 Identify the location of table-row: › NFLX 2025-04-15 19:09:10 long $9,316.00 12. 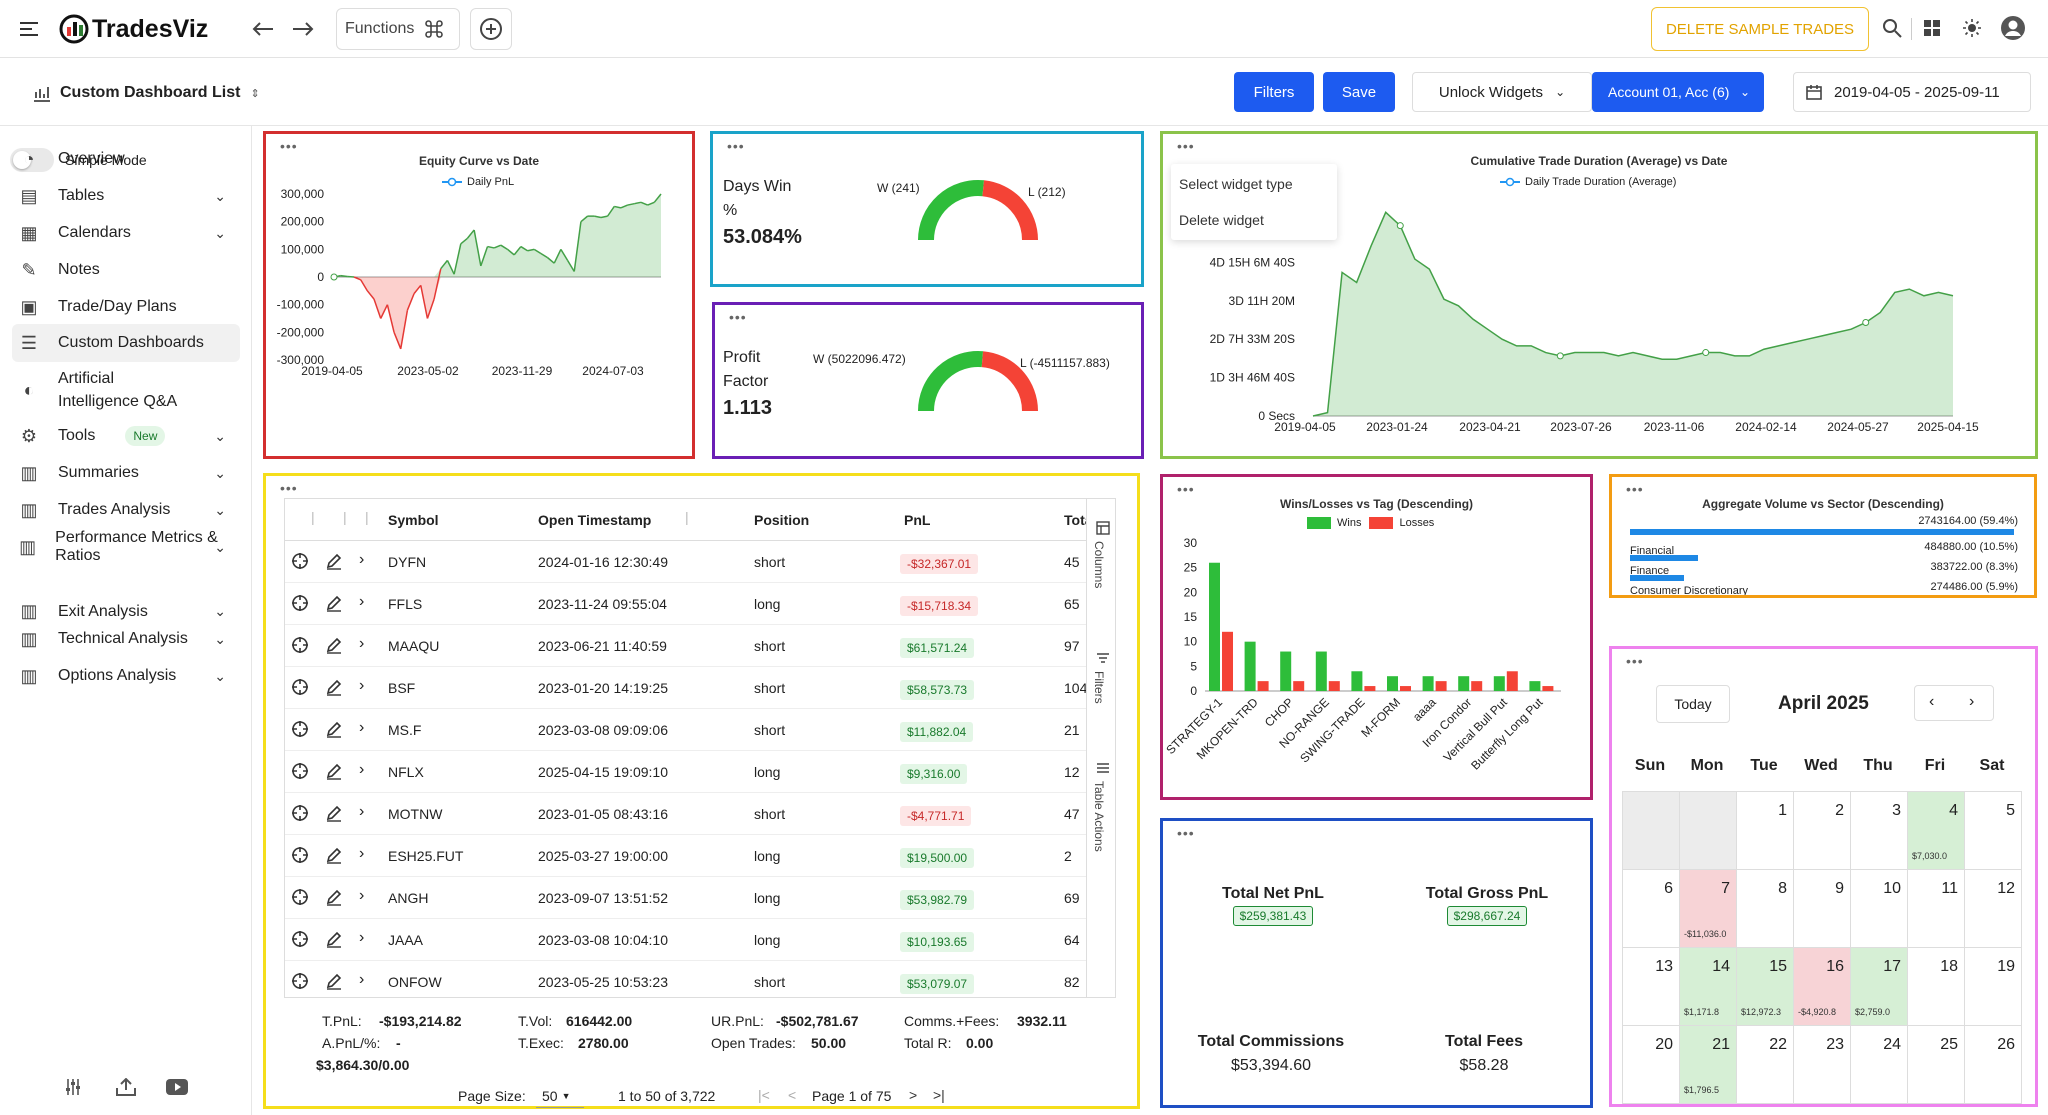
(695, 772).